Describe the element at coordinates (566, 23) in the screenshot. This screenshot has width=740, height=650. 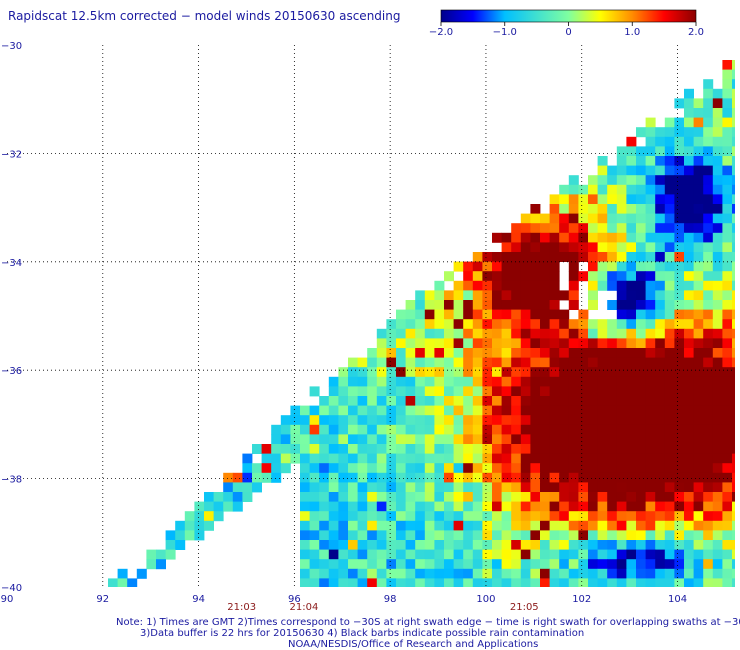
I see `colorbar: −2.0 −1.0 0 1.0 2.0` at that location.